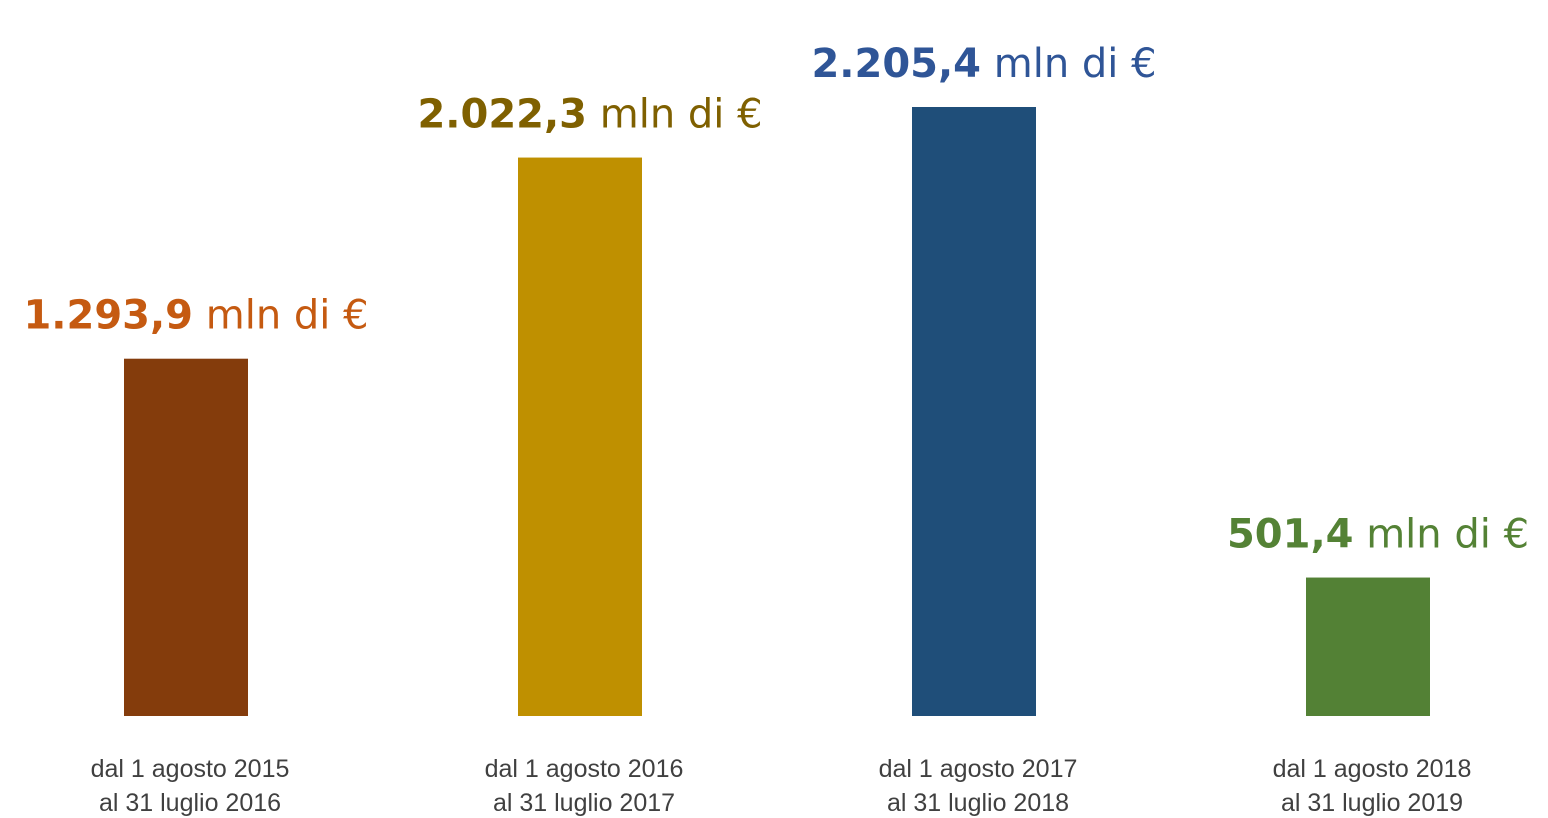 The image size is (1548, 818). I want to click on x-tick-label: dal 1 agosto 2016, so click(584, 769).